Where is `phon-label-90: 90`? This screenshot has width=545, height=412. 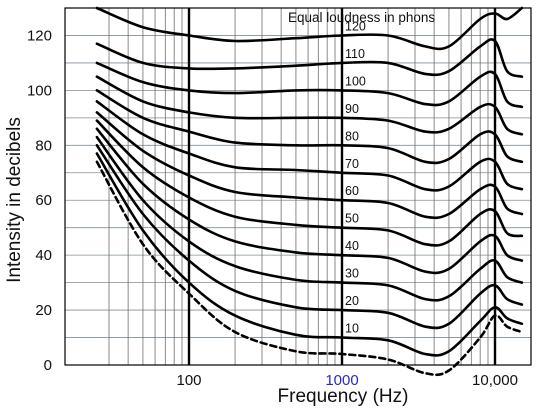
phon-label-90: 90 is located at coordinates (352, 109).